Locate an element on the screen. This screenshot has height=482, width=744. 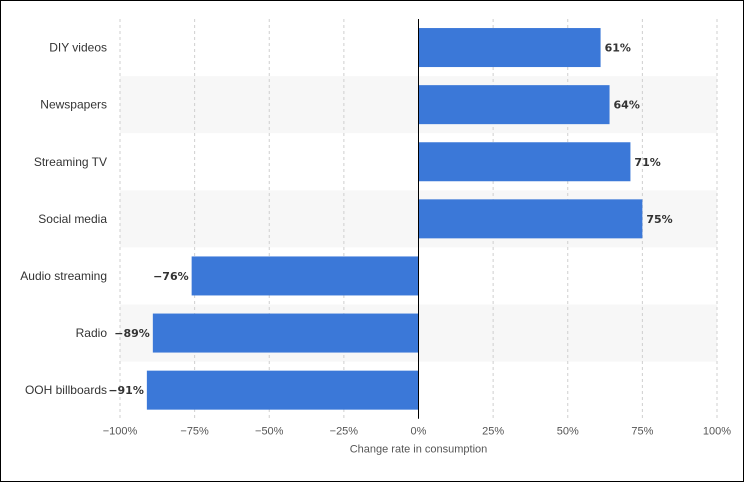
x-tick-label-0: 0% is located at coordinates (419, 432).